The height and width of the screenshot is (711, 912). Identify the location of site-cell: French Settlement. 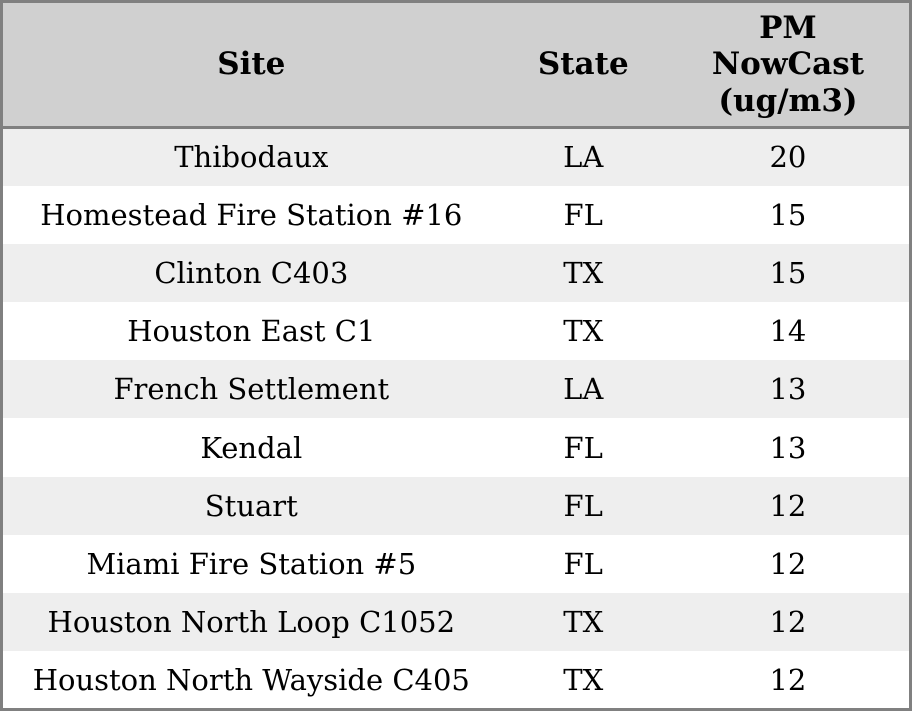
(251, 389).